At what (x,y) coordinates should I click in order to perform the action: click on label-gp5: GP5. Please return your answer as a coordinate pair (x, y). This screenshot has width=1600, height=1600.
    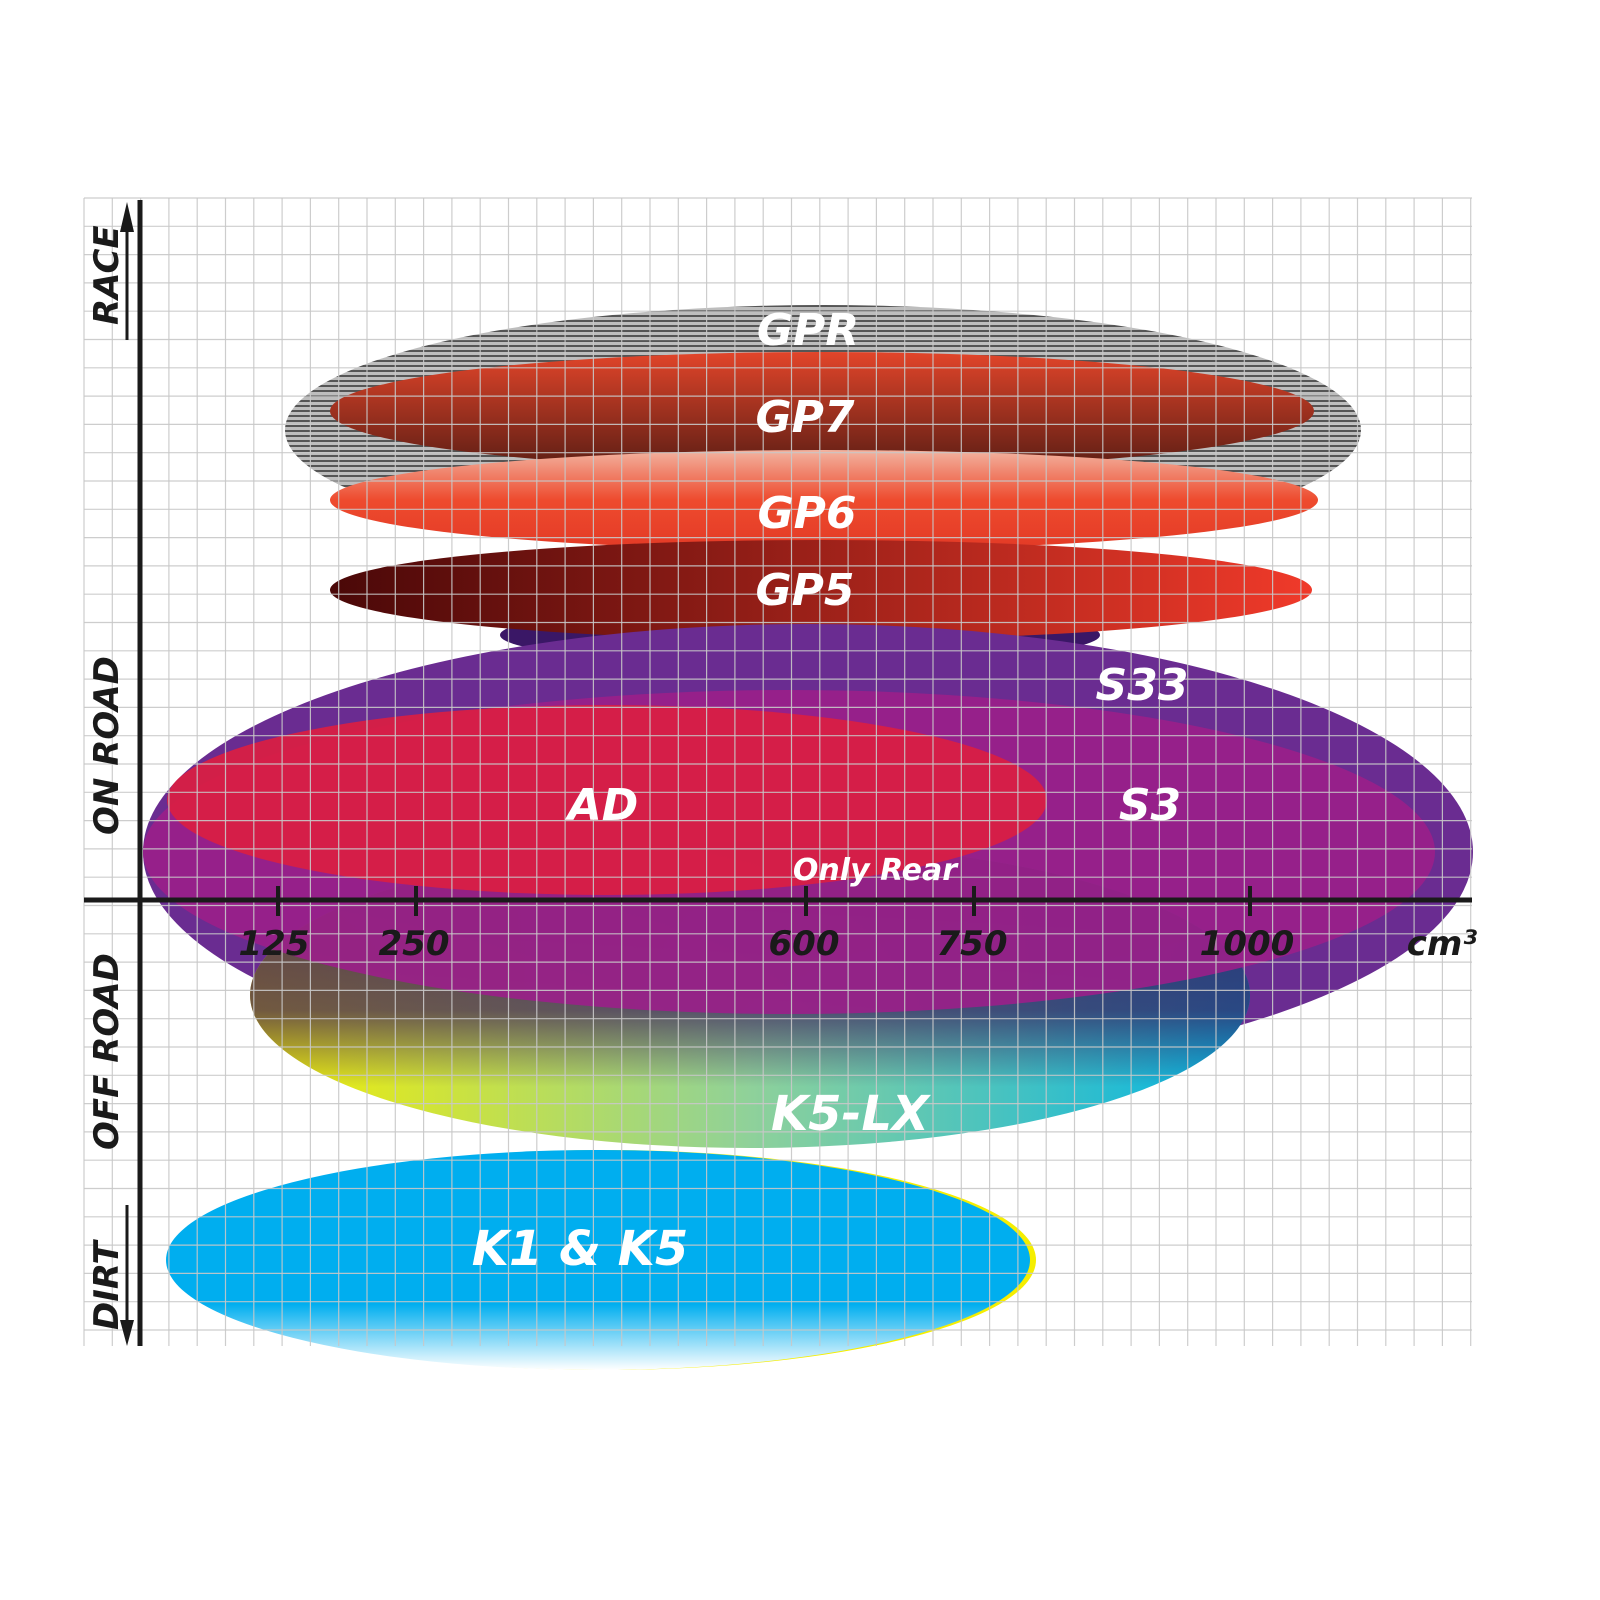
    Looking at the image, I should click on (805, 590).